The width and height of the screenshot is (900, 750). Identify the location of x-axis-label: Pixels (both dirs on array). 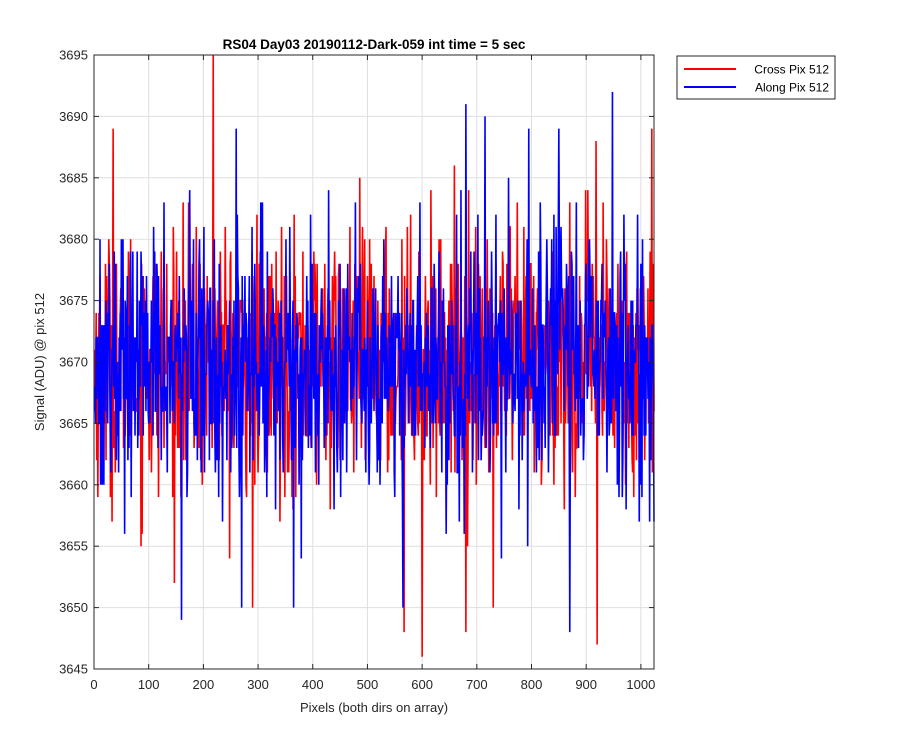
(374, 707).